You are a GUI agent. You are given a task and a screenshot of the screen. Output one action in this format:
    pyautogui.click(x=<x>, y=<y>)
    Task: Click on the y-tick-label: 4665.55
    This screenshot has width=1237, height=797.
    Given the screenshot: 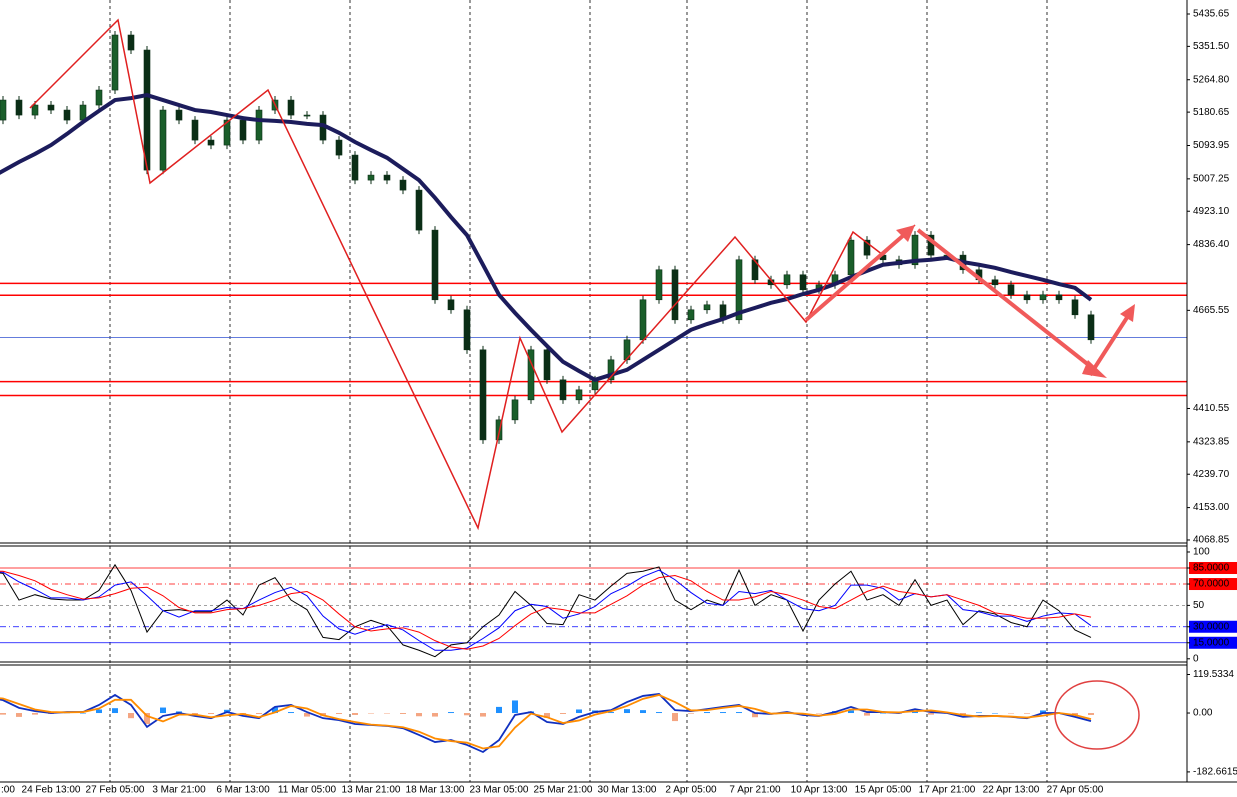 What is the action you would take?
    pyautogui.click(x=1211, y=310)
    